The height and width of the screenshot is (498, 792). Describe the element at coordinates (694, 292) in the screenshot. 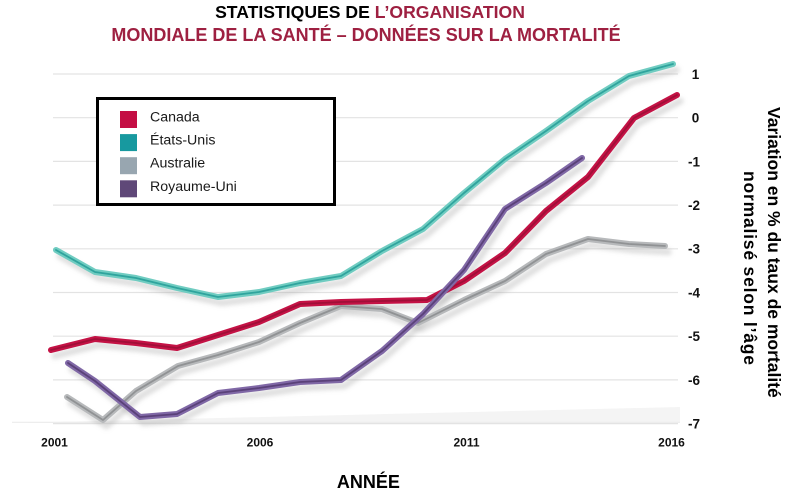

I see `svg-text: -4` at that location.